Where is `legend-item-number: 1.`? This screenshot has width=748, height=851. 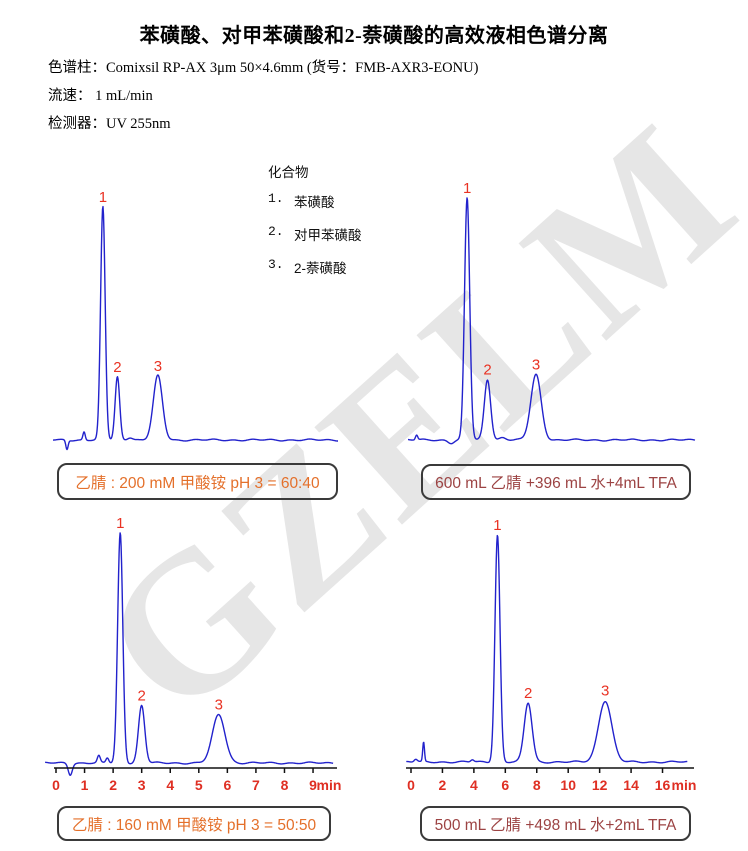
legend-item-number: 1. is located at coordinates (276, 198).